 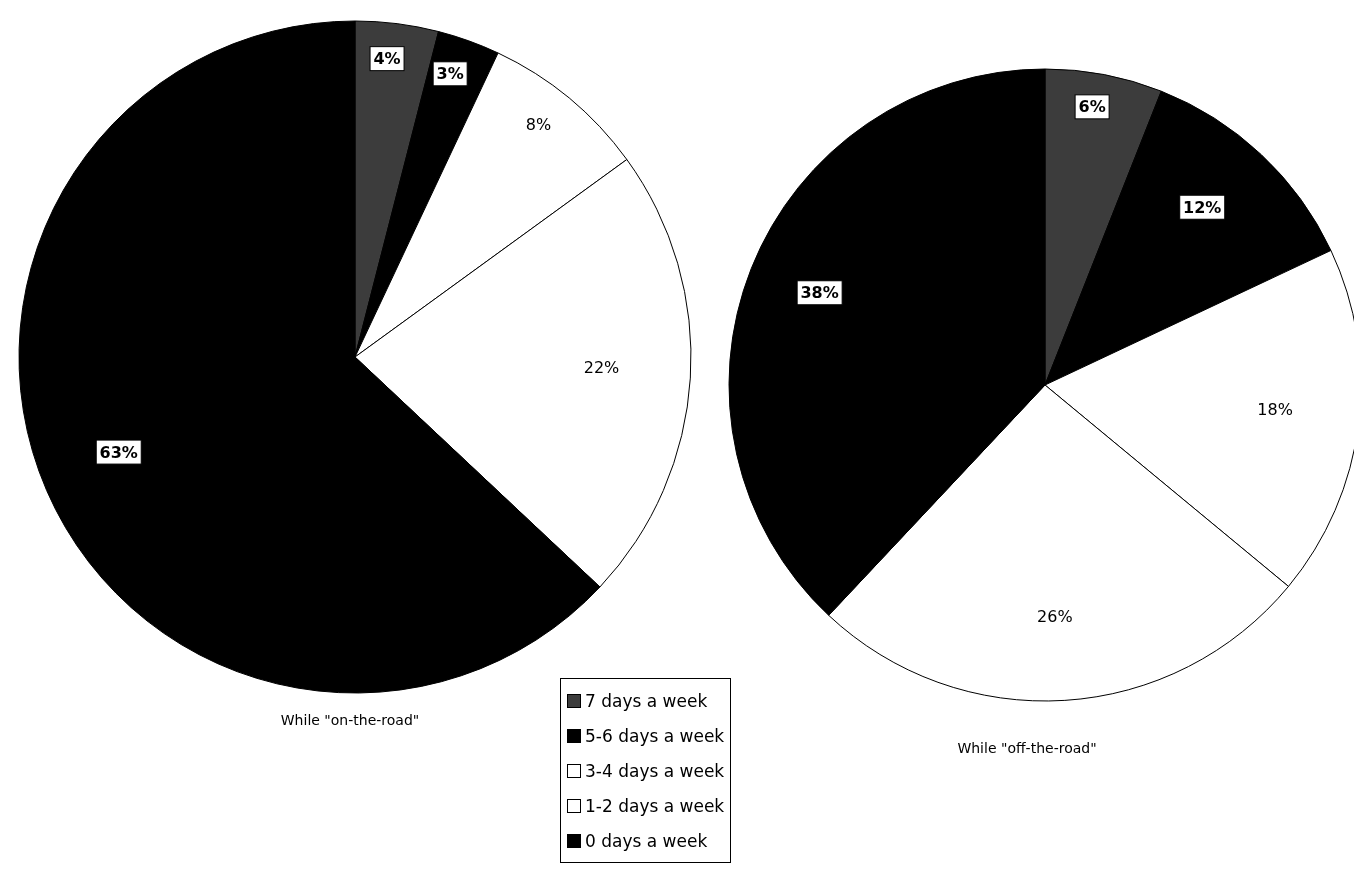 What do you see at coordinates (350, 720) in the screenshot?
I see `text: While "on-the-road"` at bounding box center [350, 720].